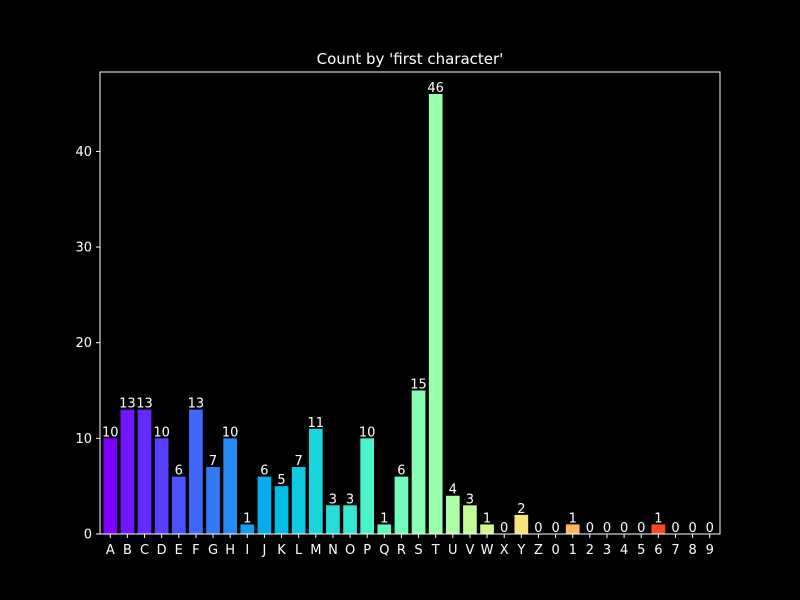 The width and height of the screenshot is (800, 600). What do you see at coordinates (555, 550) in the screenshot?
I see `x-tick-label-0: 0` at bounding box center [555, 550].